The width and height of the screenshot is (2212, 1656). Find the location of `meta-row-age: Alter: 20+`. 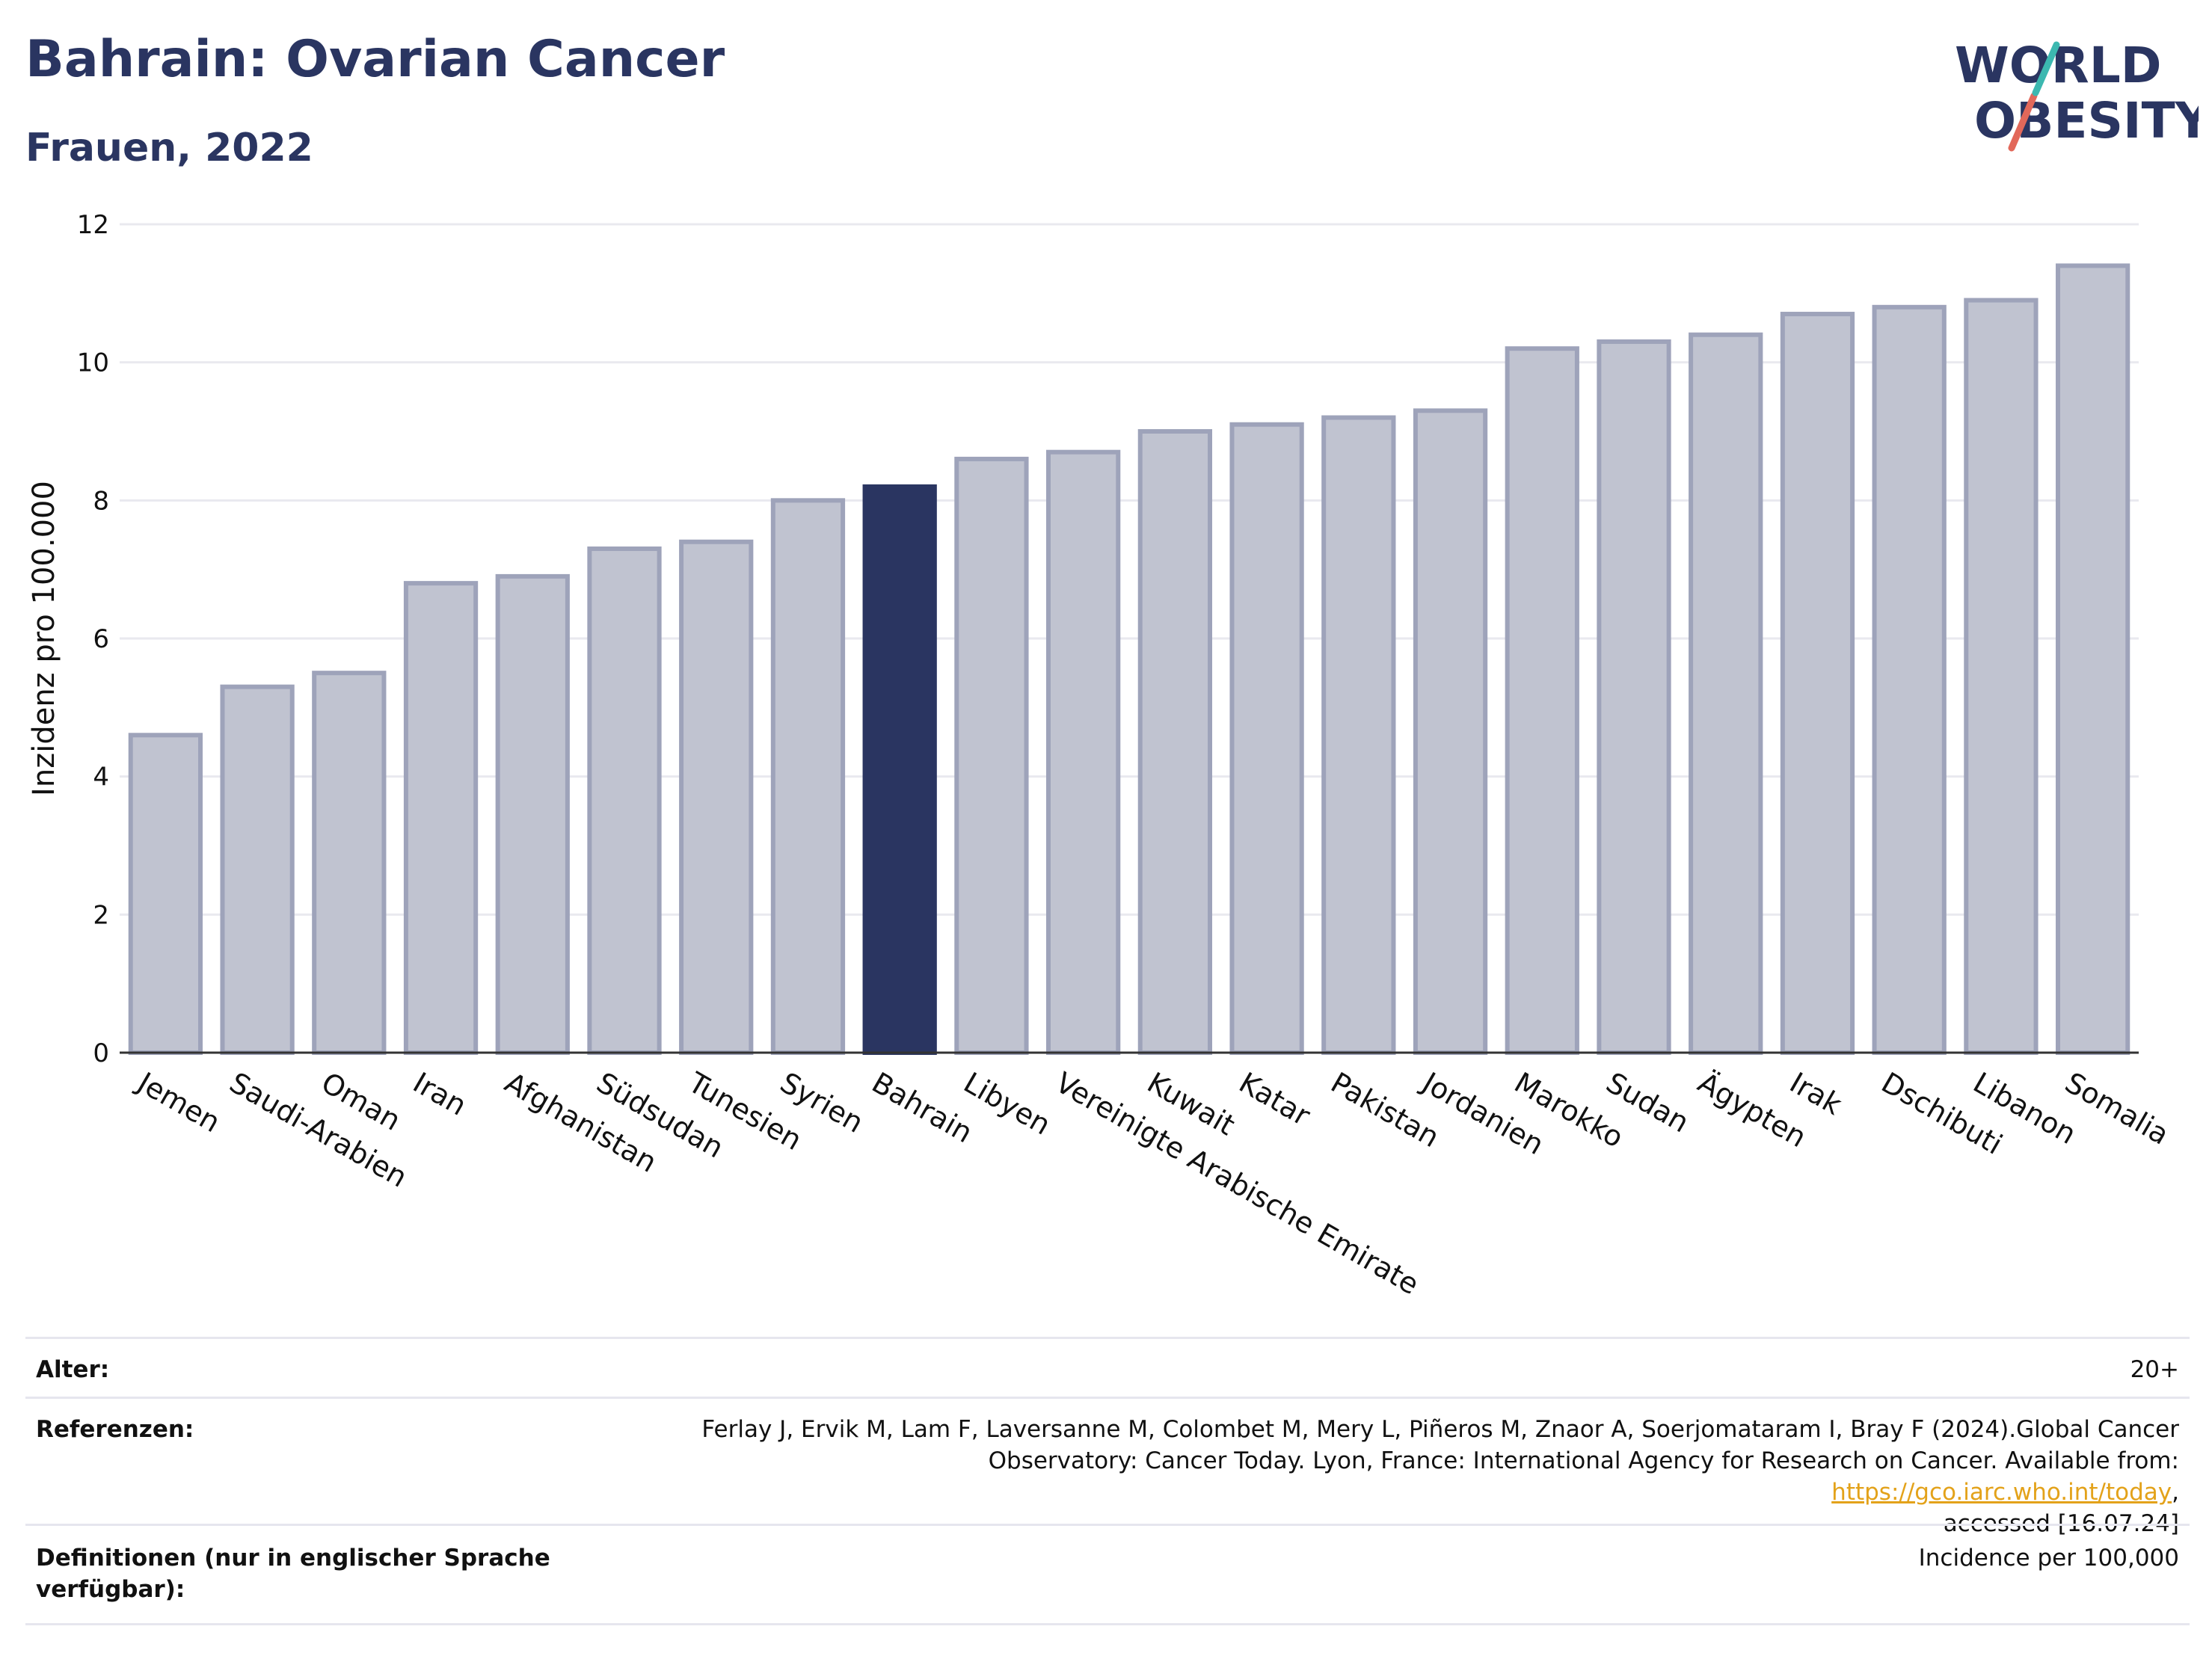

meta-row-age: Alter: 20+ is located at coordinates (1107, 1368).